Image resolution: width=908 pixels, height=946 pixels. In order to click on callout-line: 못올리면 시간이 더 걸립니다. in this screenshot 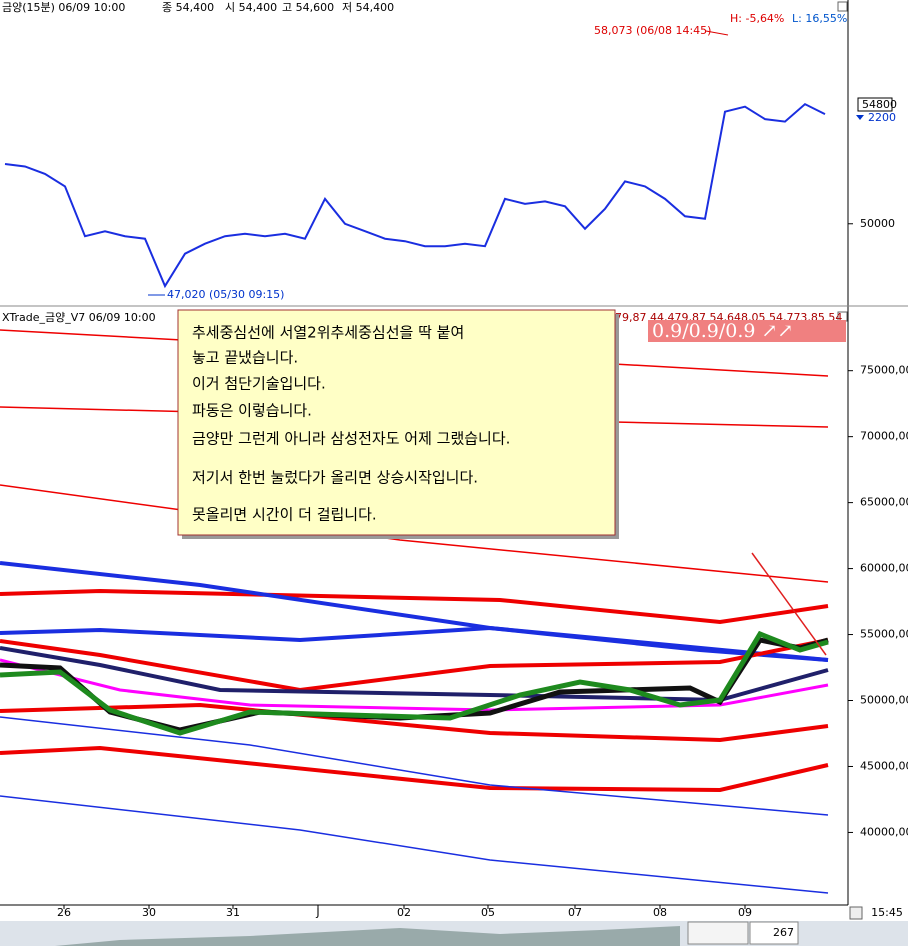, I will do `click(284, 515)`.